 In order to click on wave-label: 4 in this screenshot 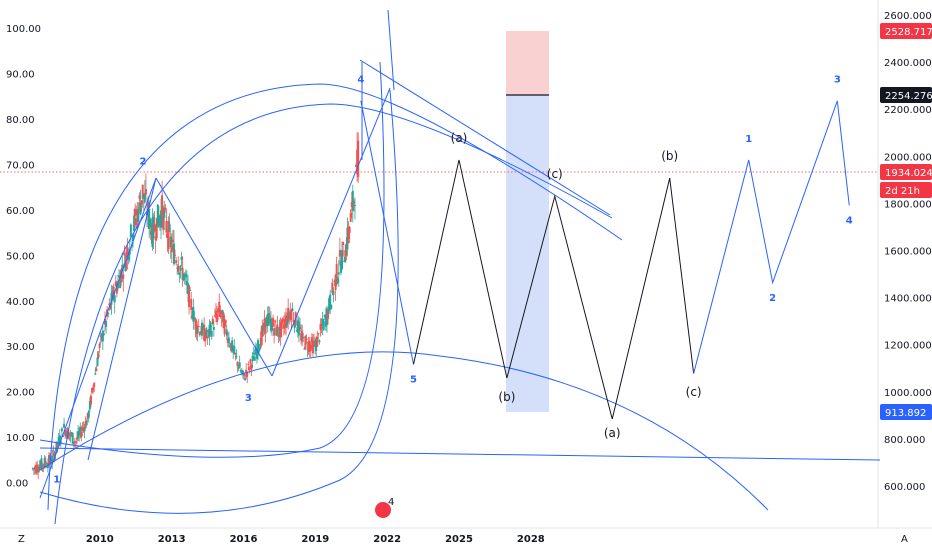, I will do `click(849, 221)`.